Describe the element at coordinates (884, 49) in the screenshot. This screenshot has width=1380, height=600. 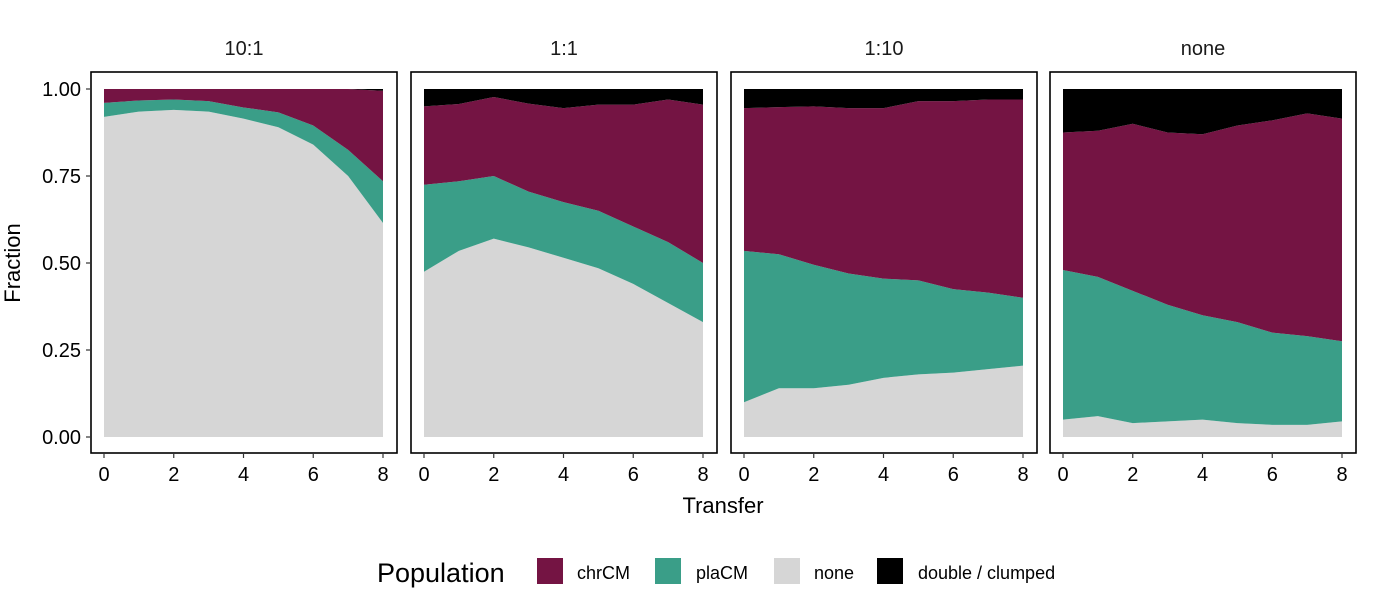
I see `panel-title: 1:10` at that location.